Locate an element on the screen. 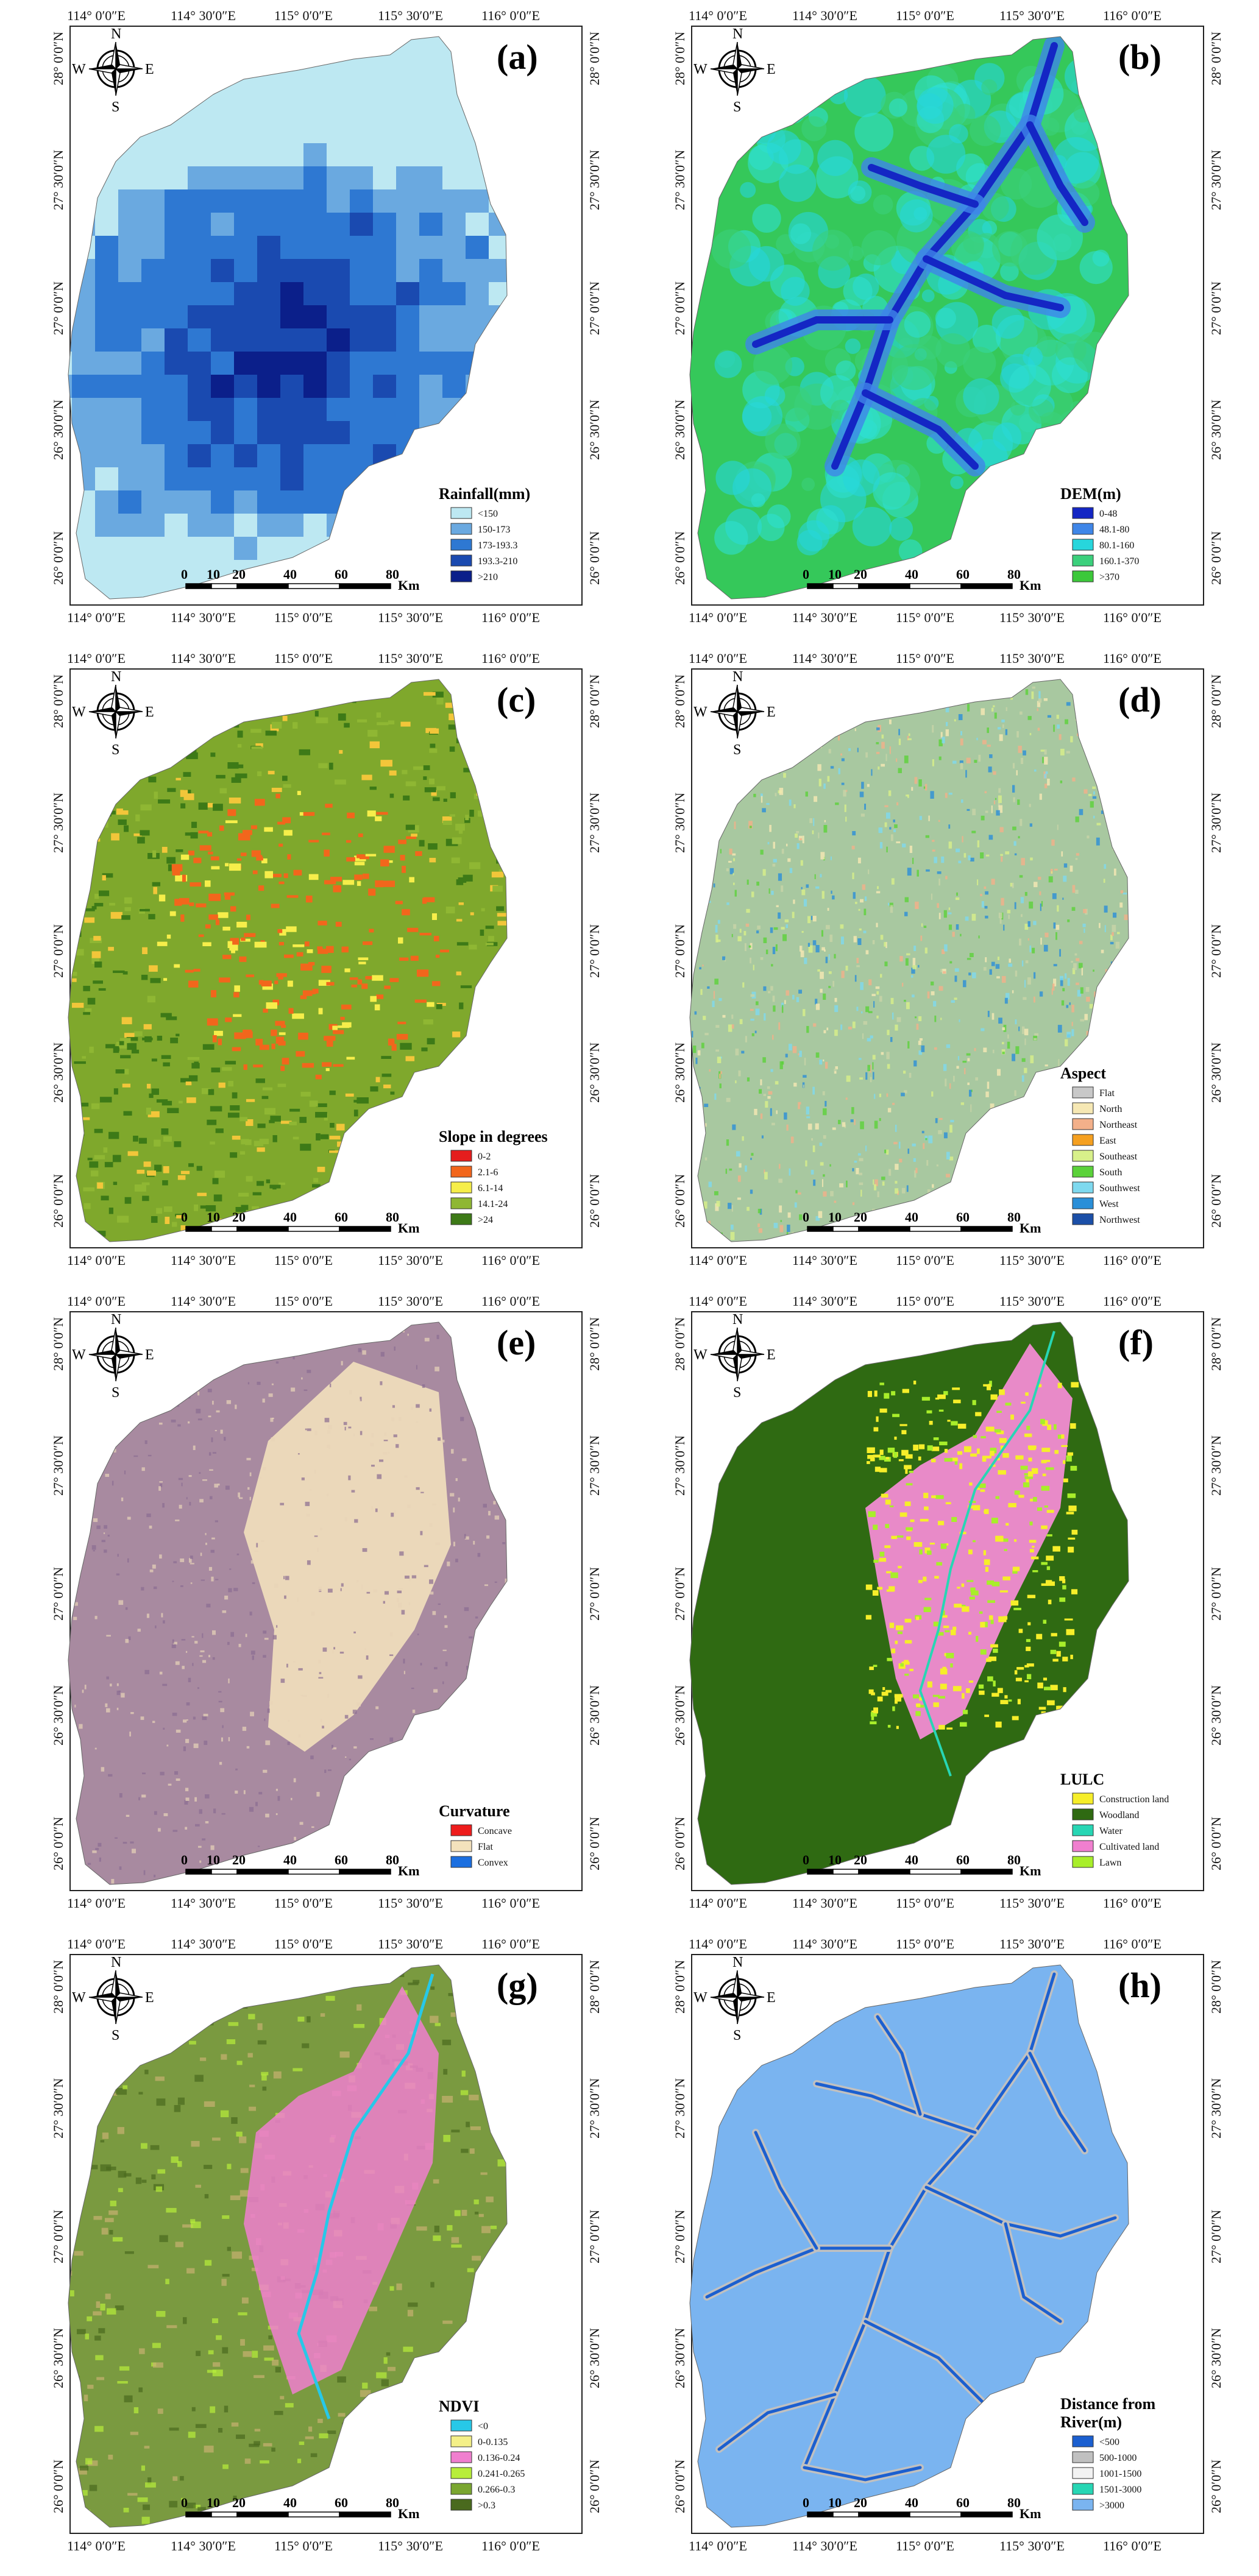 Image resolution: width=1259 pixels, height=2576 pixels. compass-e: E is located at coordinates (772, 1355).